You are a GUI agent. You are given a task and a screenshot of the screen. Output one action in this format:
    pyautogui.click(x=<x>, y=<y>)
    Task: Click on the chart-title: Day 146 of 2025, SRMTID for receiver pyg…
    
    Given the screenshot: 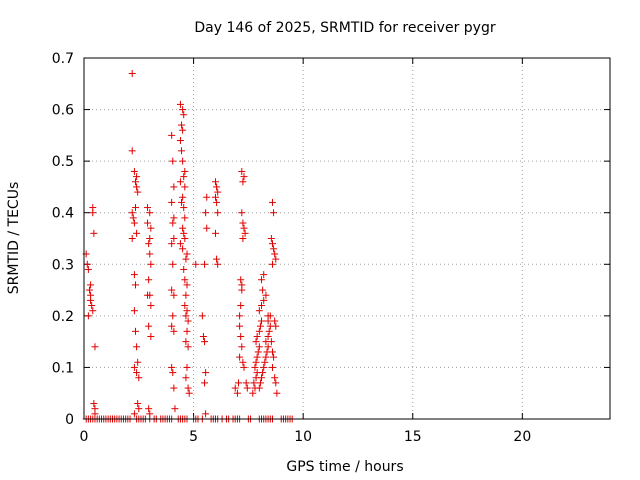 What is the action you would take?
    pyautogui.click(x=344, y=28)
    